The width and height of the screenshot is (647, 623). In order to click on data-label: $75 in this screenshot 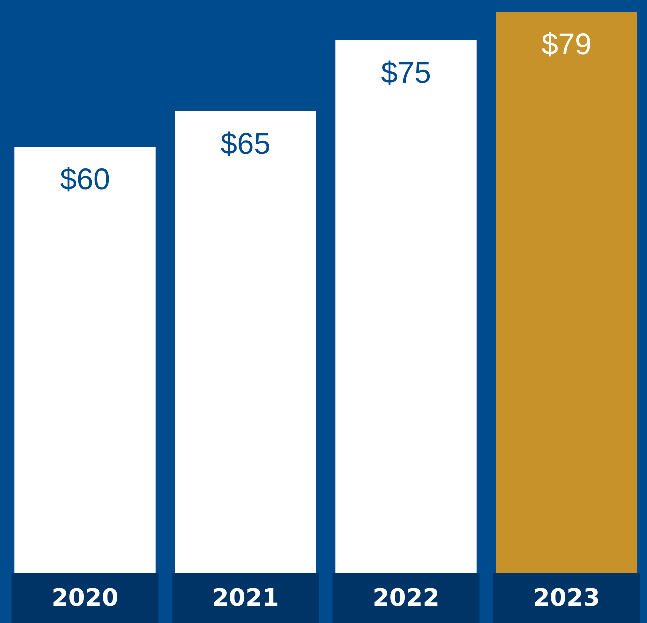, I will do `click(406, 73)`.